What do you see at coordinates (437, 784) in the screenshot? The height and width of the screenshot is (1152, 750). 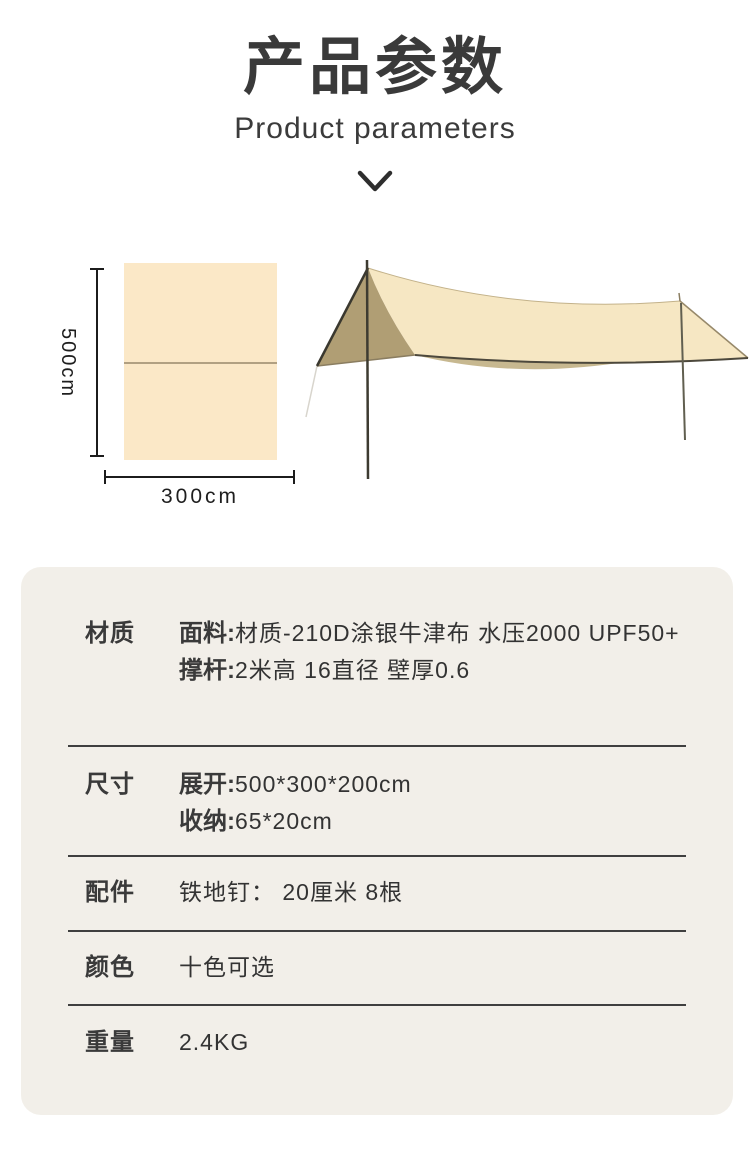 I see `spec-line: 展开:500*300*200cm` at bounding box center [437, 784].